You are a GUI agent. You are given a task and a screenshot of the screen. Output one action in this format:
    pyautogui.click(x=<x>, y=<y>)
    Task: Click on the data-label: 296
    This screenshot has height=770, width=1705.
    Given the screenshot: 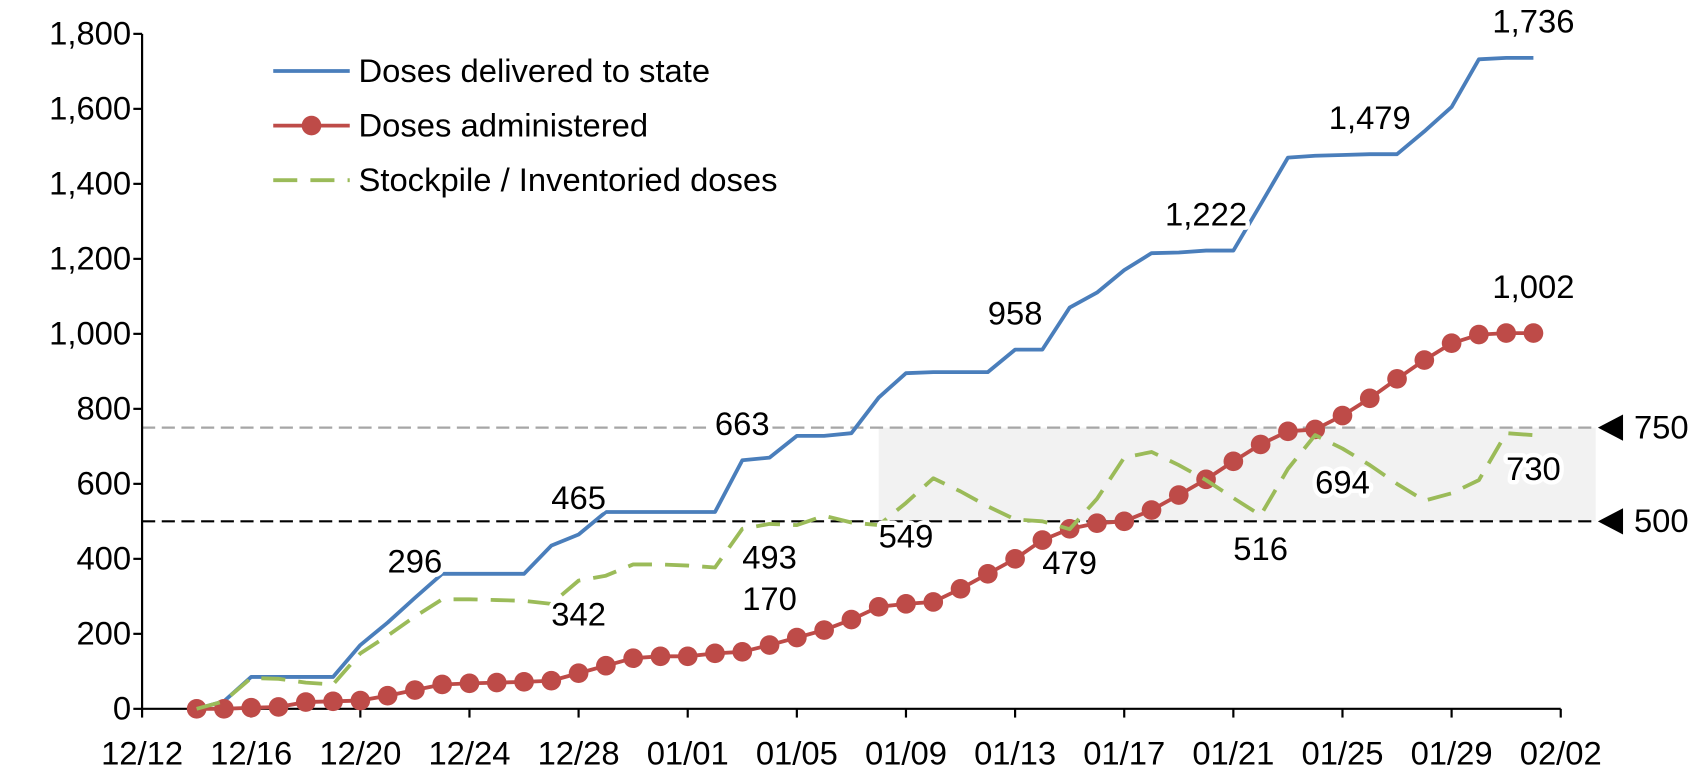 What is the action you would take?
    pyautogui.click(x=415, y=561)
    